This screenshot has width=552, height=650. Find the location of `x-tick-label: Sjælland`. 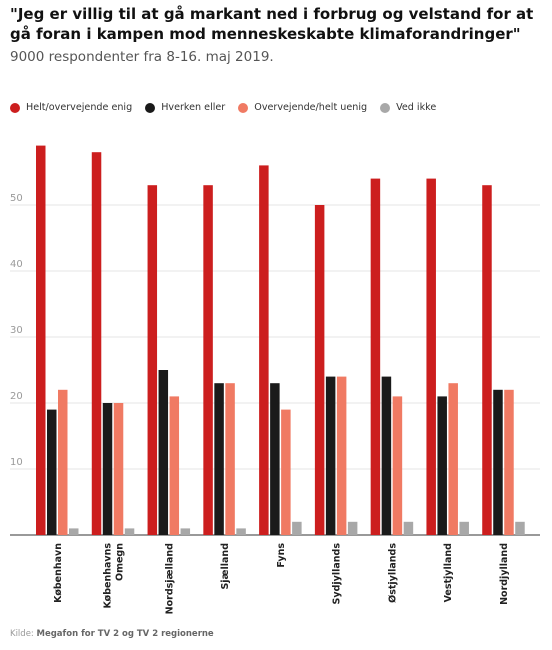

x-tick-label: Sjælland is located at coordinates (225, 566).